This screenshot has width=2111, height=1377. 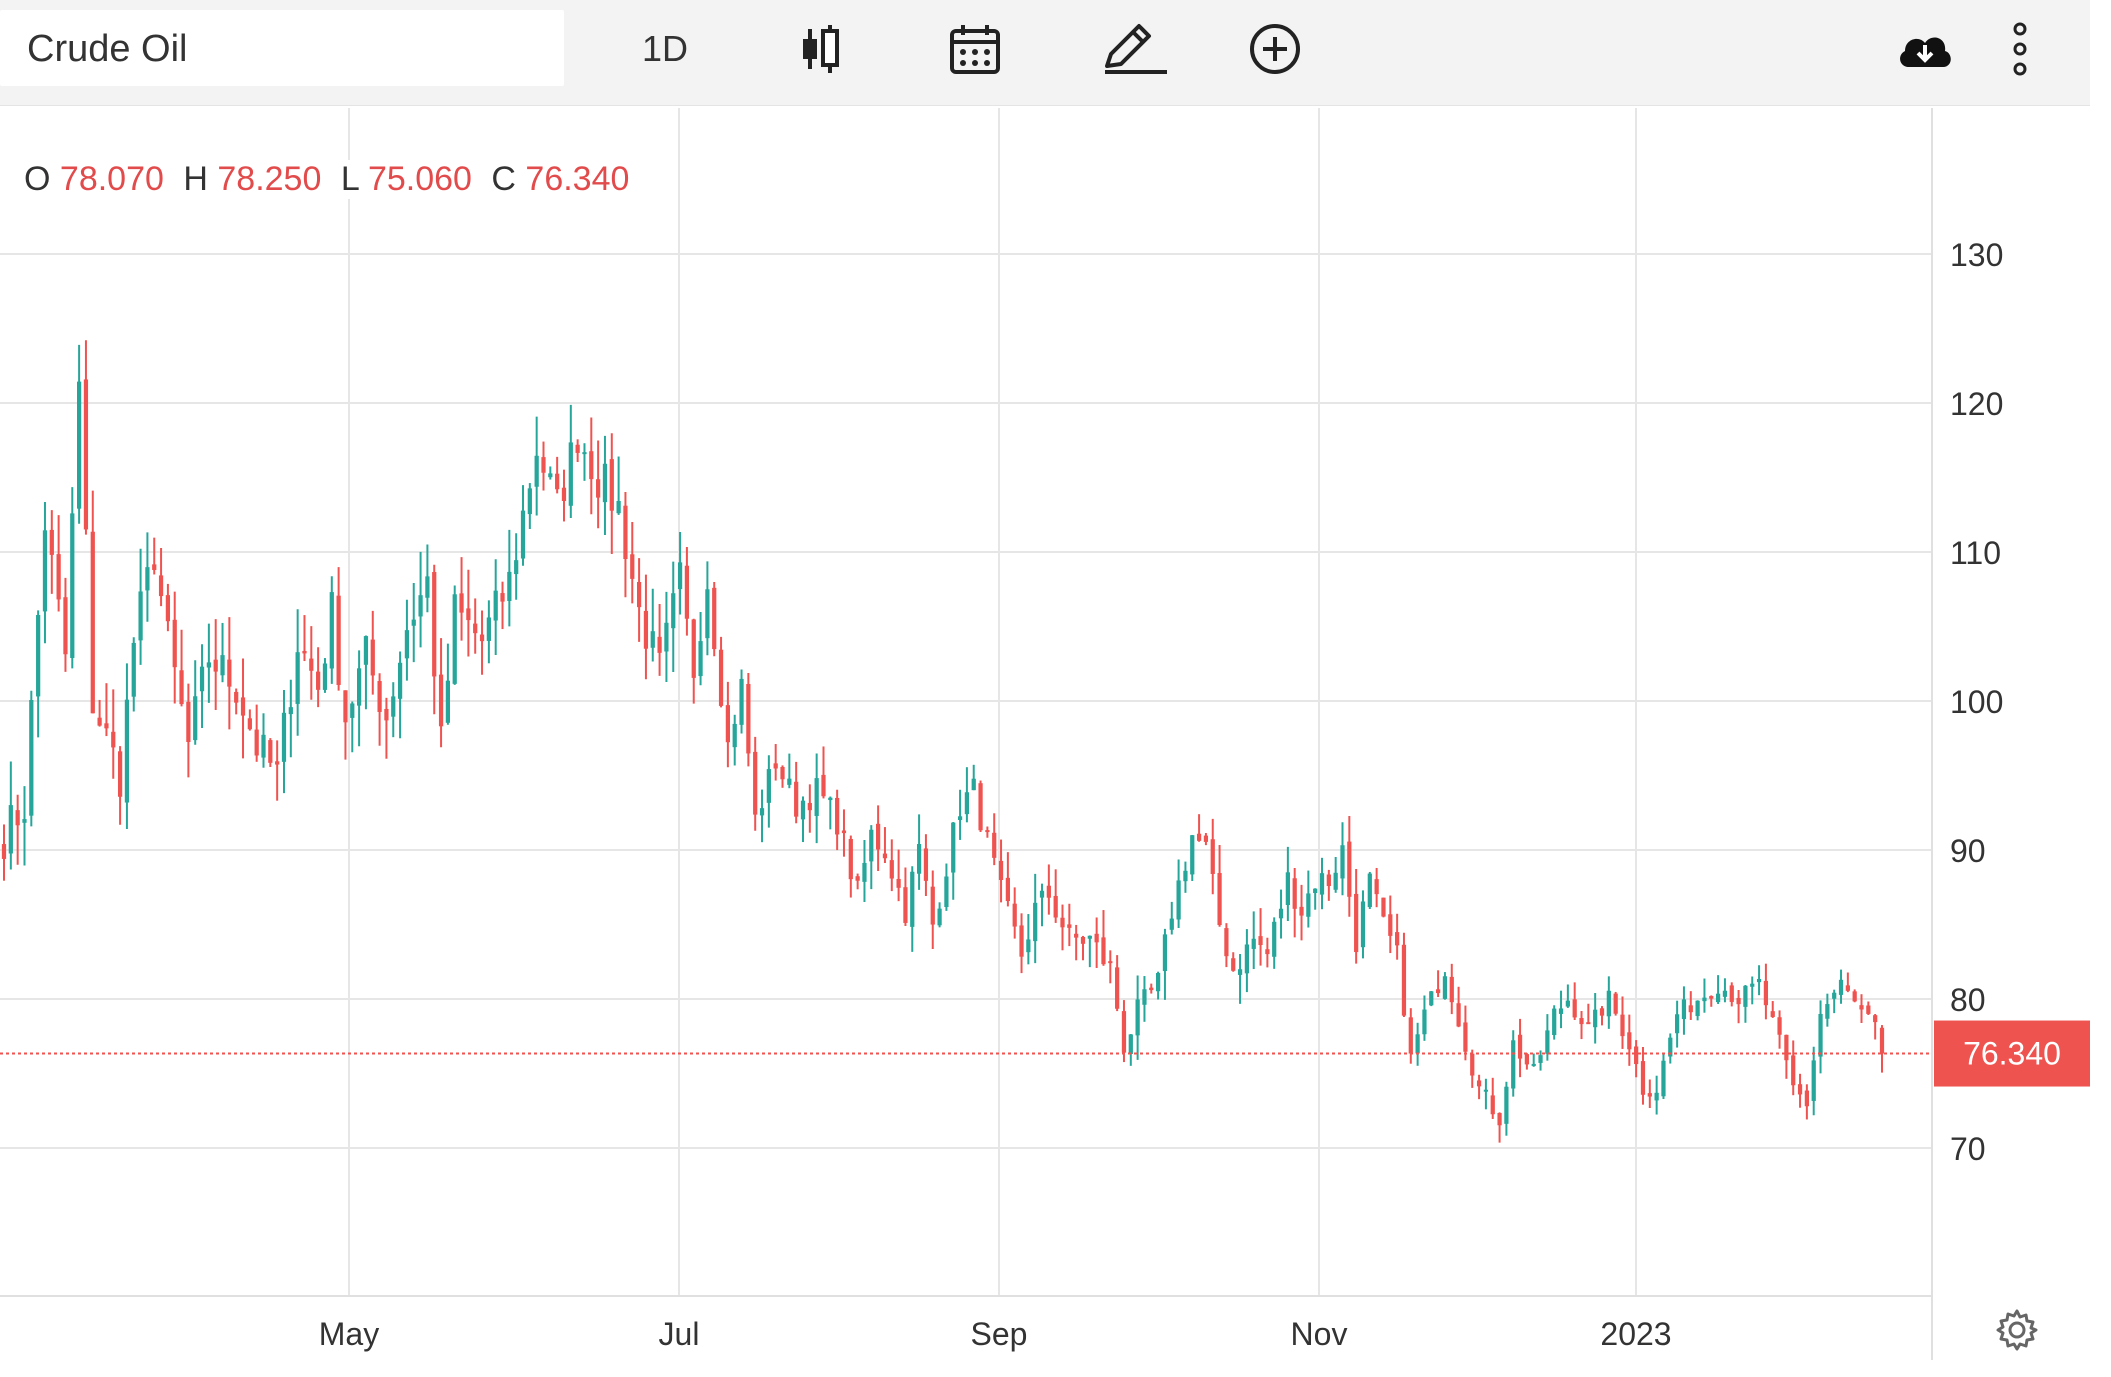 I want to click on gear-icon, so click(x=2017, y=1330).